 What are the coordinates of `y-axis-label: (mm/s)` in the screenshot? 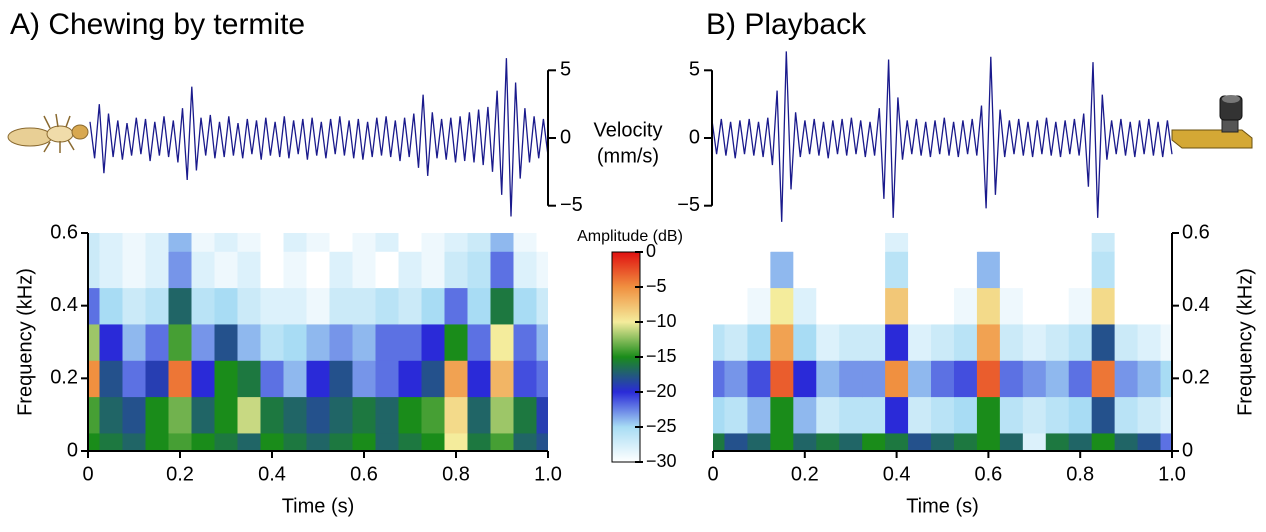 It's located at (628, 156).